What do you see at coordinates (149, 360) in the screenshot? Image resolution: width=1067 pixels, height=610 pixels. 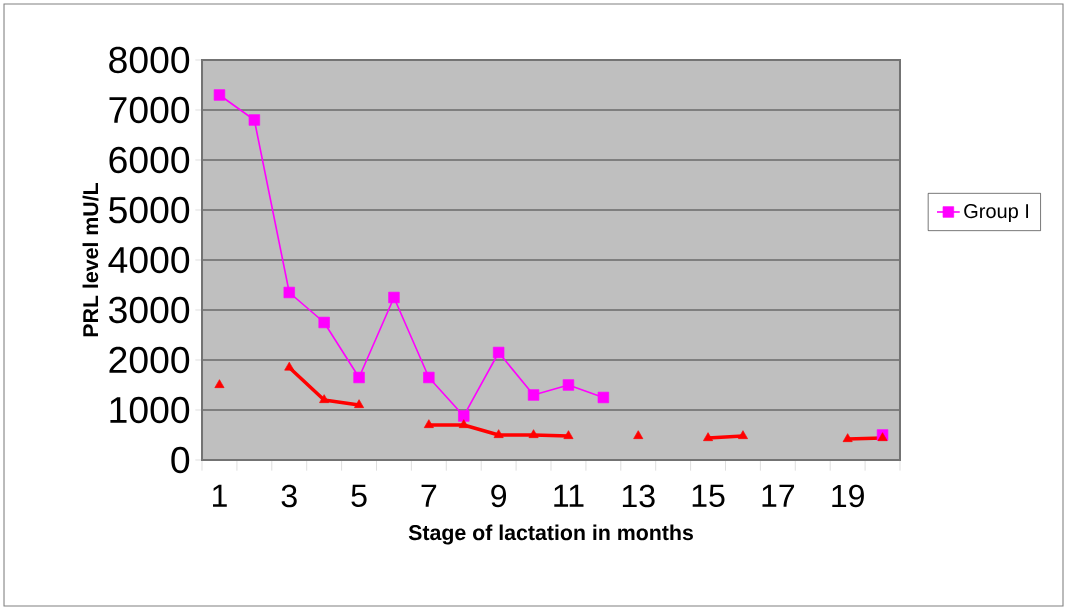 I see `y-tick-label: 2000` at bounding box center [149, 360].